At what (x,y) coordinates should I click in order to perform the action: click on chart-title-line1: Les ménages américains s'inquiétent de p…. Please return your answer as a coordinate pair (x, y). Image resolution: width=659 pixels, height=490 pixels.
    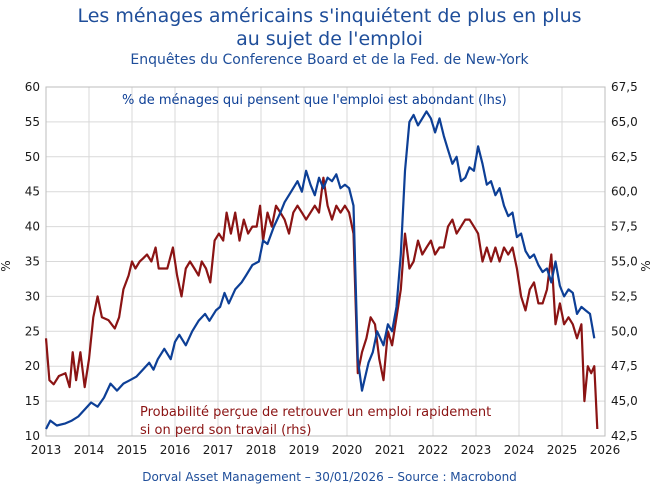
    Looking at the image, I should click on (329, 16).